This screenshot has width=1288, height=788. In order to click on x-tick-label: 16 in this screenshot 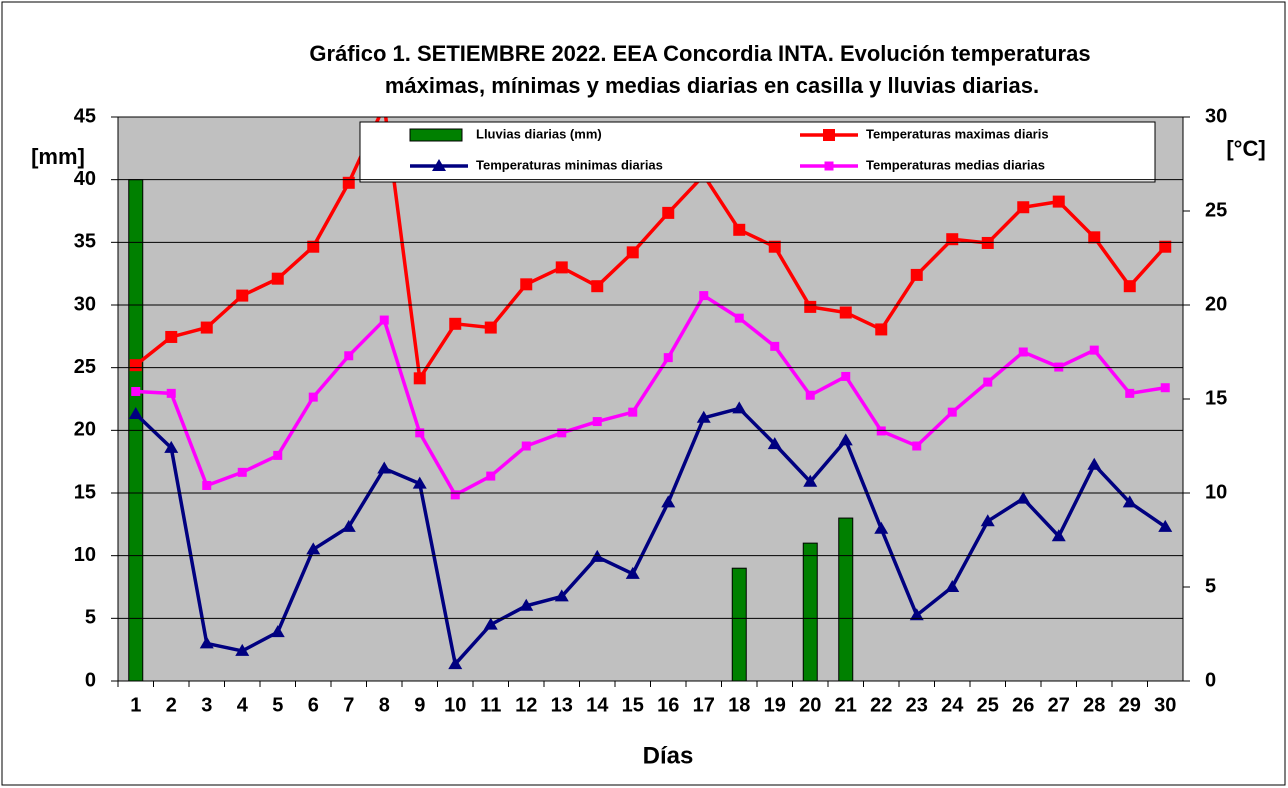, I will do `click(668, 705)`.